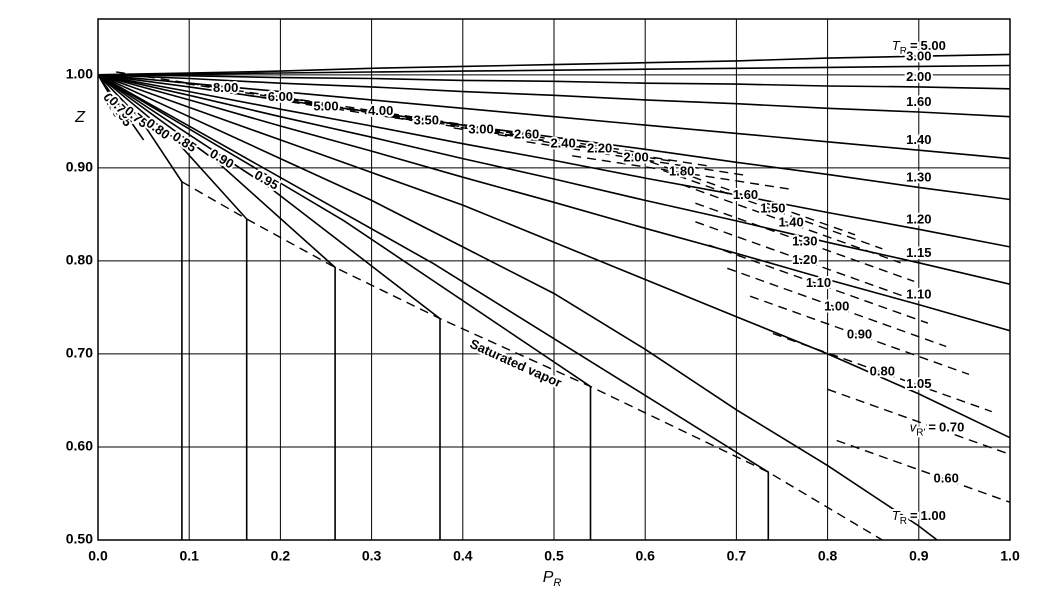 The height and width of the screenshot is (596, 1058). What do you see at coordinates (79, 260) in the screenshot?
I see `y-tick-label: 0.80` at bounding box center [79, 260].